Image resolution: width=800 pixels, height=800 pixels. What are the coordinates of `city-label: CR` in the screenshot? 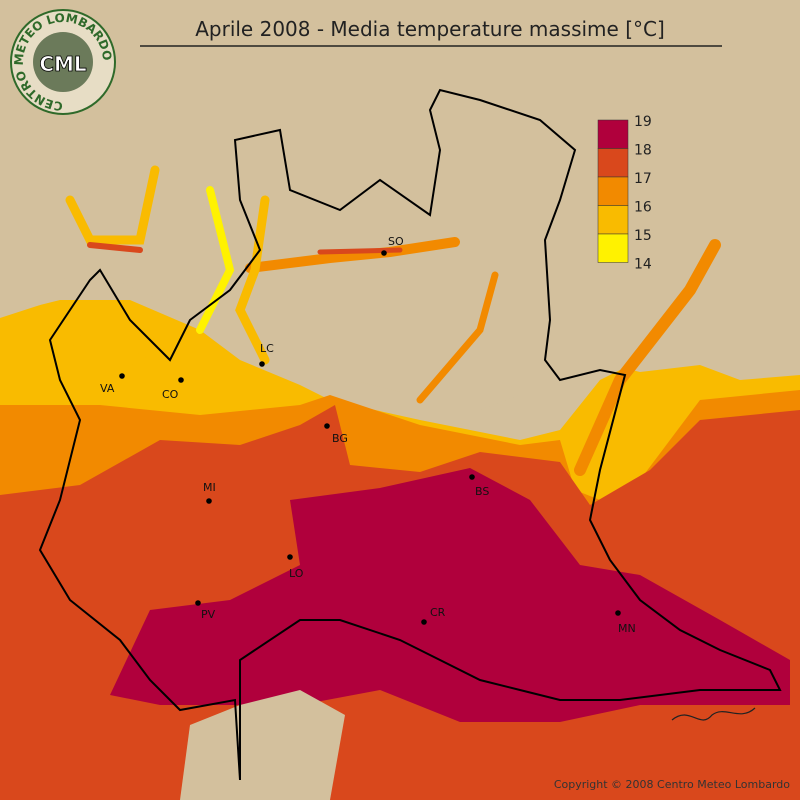 It's located at (438, 612).